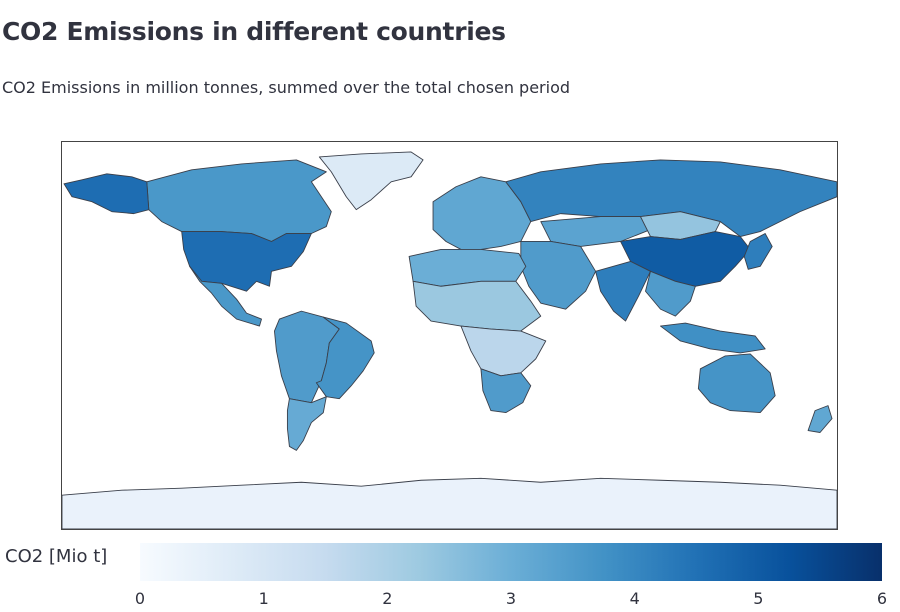 Image resolution: width=900 pixels, height=612 pixels. Describe the element at coordinates (140, 598) in the screenshot. I see `colorbar-tick-0: 0` at that location.